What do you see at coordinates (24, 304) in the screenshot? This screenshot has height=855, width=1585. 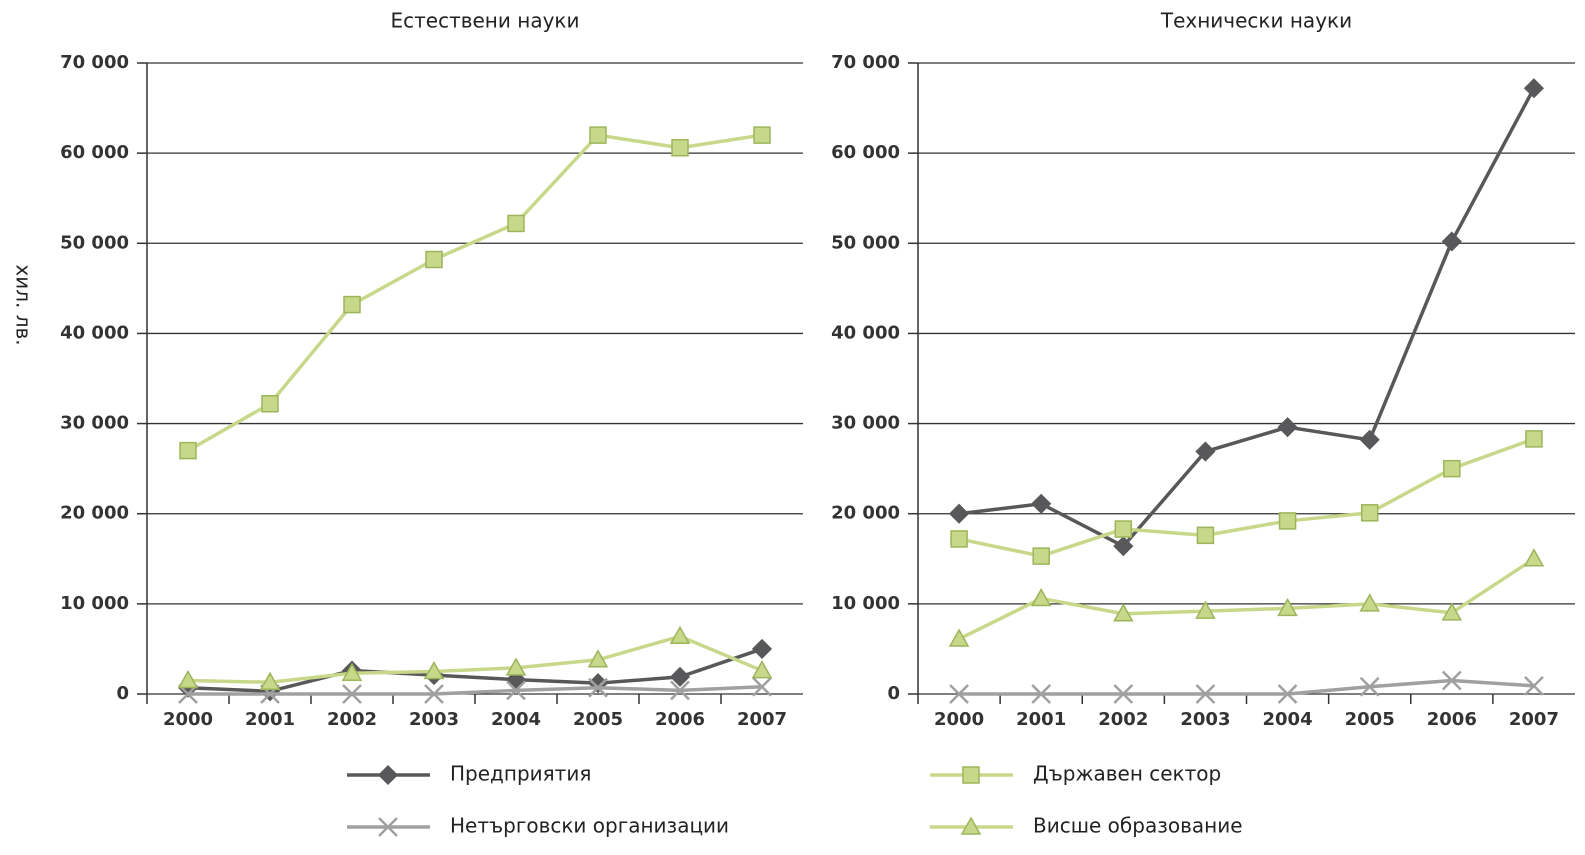 I see `y-axis-label: хил. лв.` at bounding box center [24, 304].